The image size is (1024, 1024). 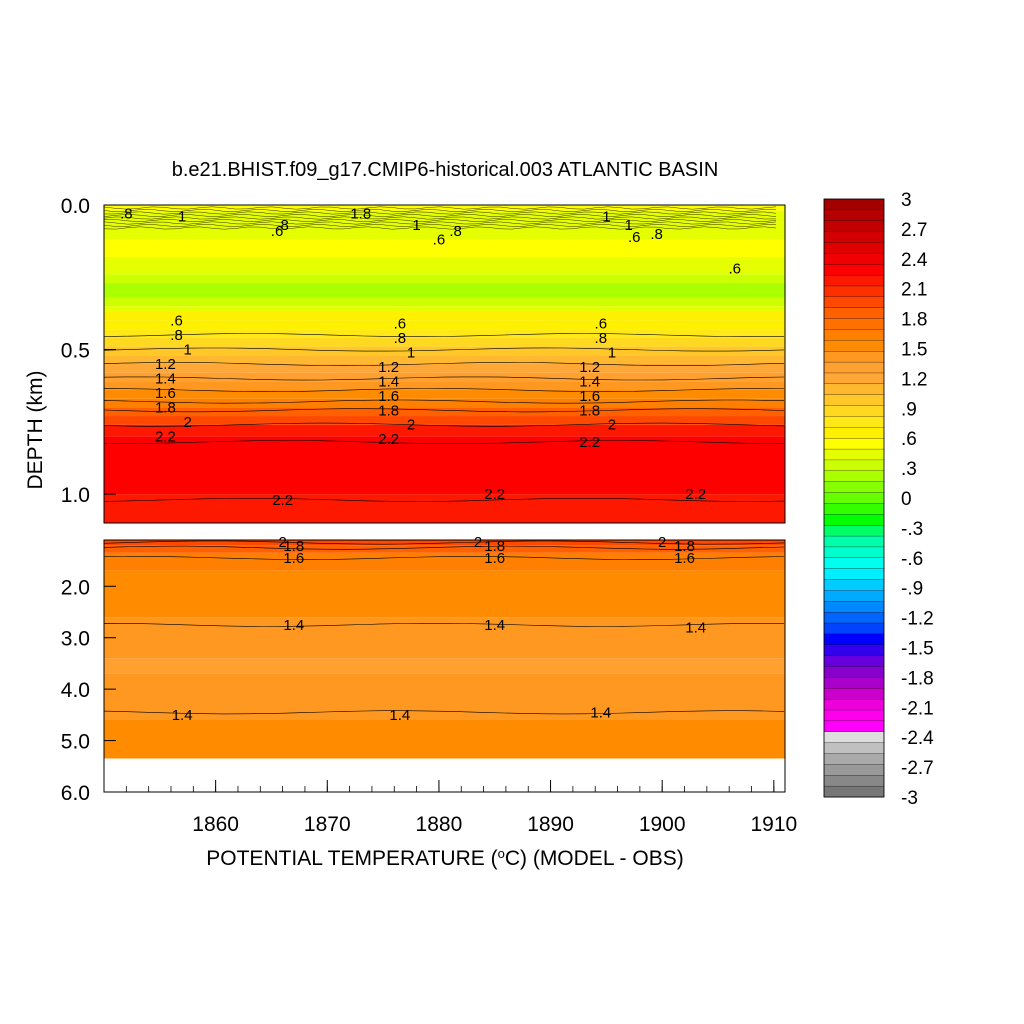 I want to click on contour-label-38: 1.6, so click(x=589, y=396).